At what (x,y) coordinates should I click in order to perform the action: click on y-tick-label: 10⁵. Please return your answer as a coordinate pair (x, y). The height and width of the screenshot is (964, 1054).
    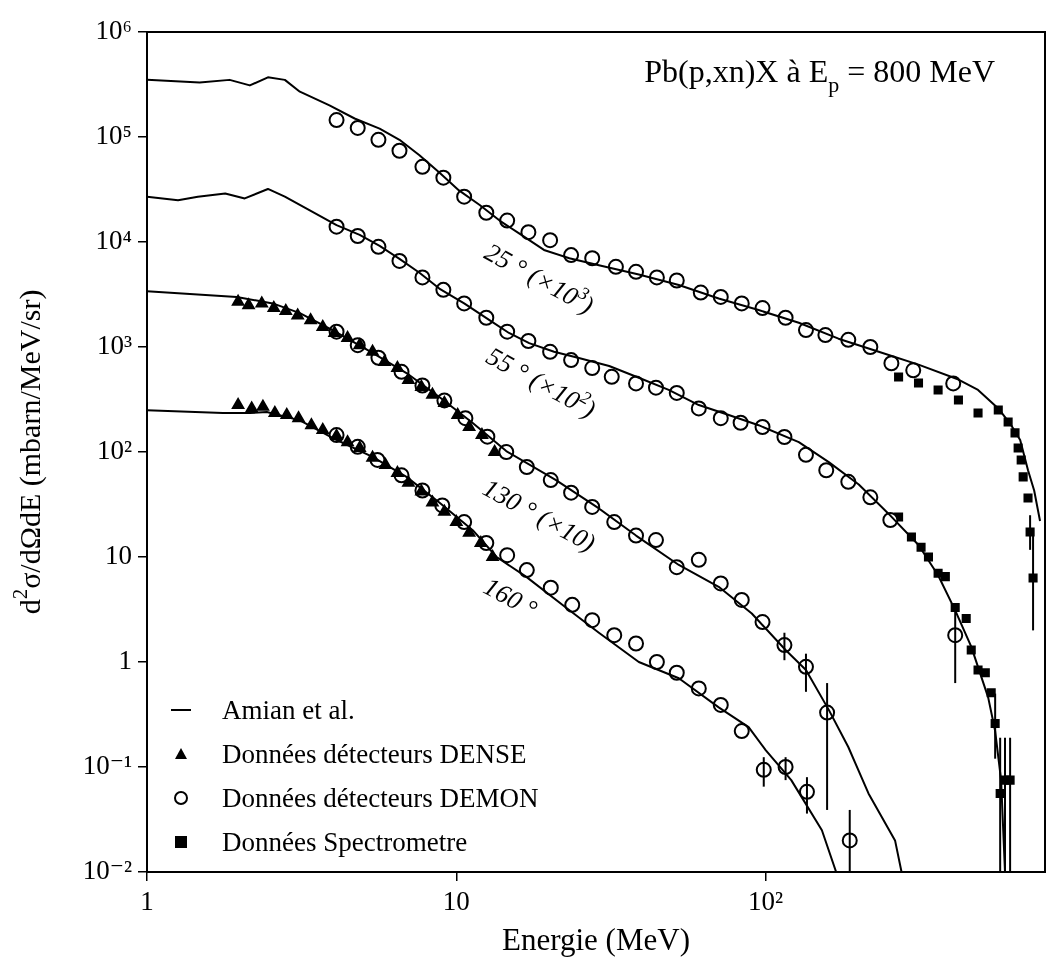
    Looking at the image, I should click on (113, 135).